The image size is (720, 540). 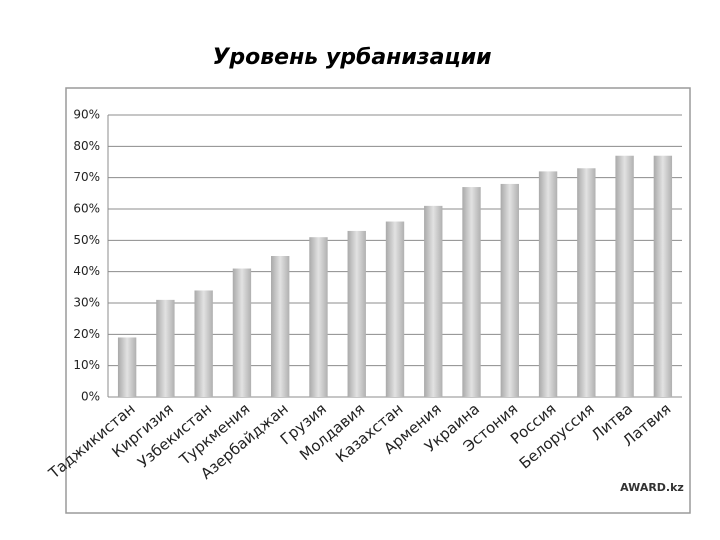 I want to click on y-tick-label: 40%, so click(x=86, y=271).